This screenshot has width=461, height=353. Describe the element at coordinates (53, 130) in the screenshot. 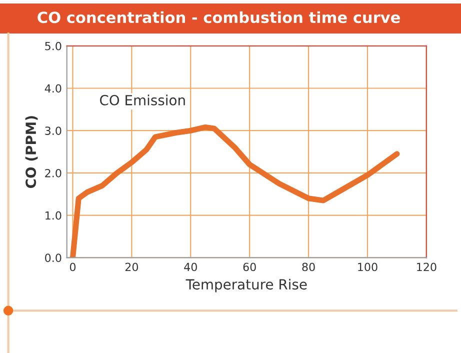

I see `y-tick-label: 3.0` at that location.